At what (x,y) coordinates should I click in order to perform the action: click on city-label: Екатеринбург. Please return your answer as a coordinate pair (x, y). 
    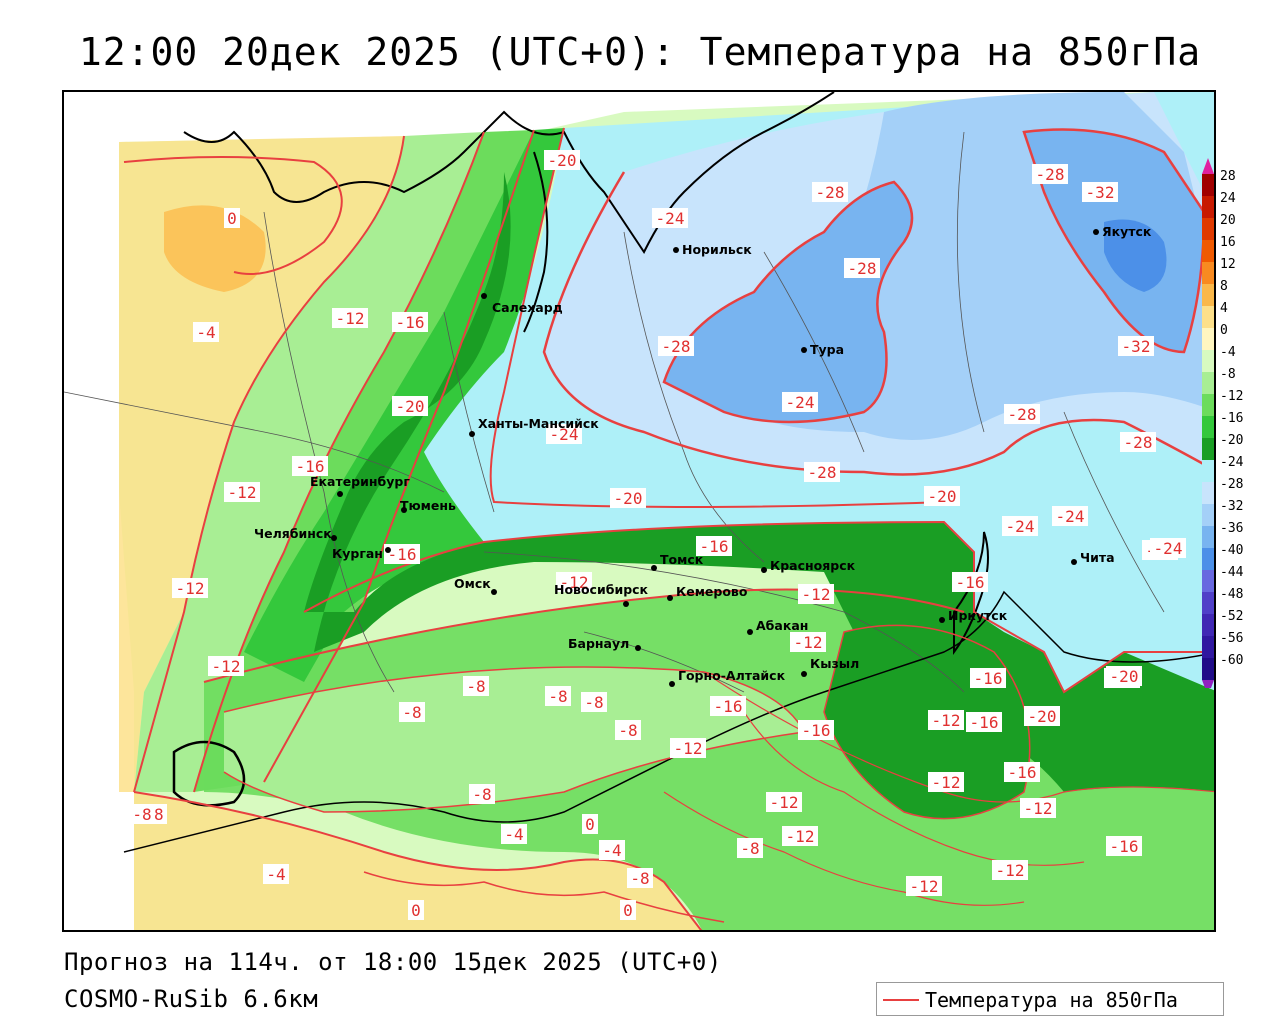
    Looking at the image, I should click on (360, 481).